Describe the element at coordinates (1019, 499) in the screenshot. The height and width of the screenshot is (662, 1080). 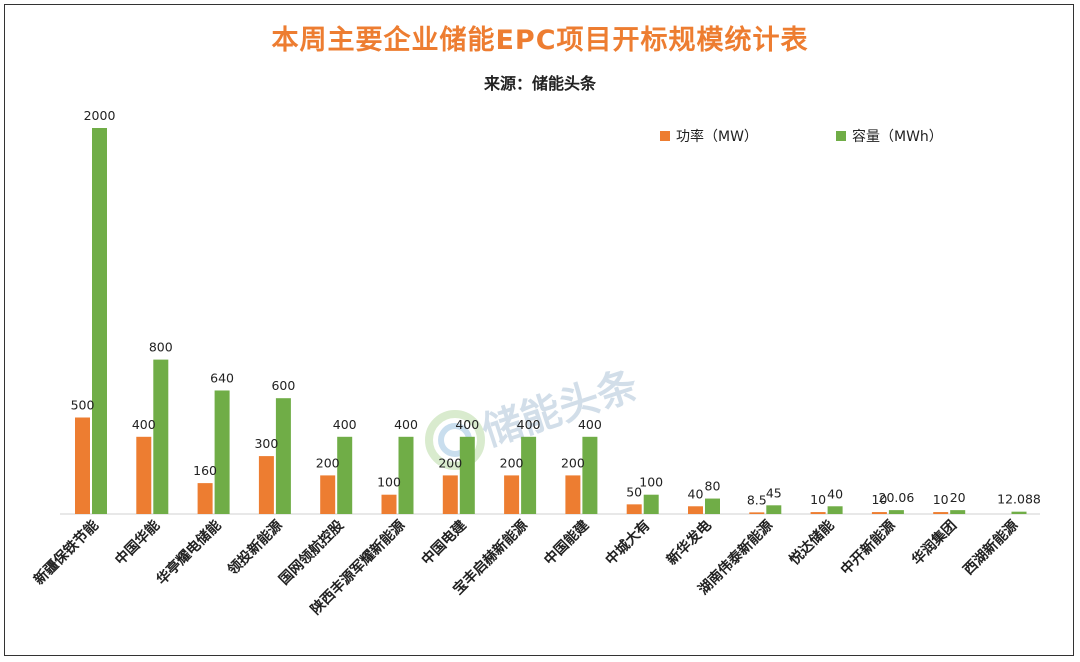
I see `data-label-capacity-15: 12.088` at that location.